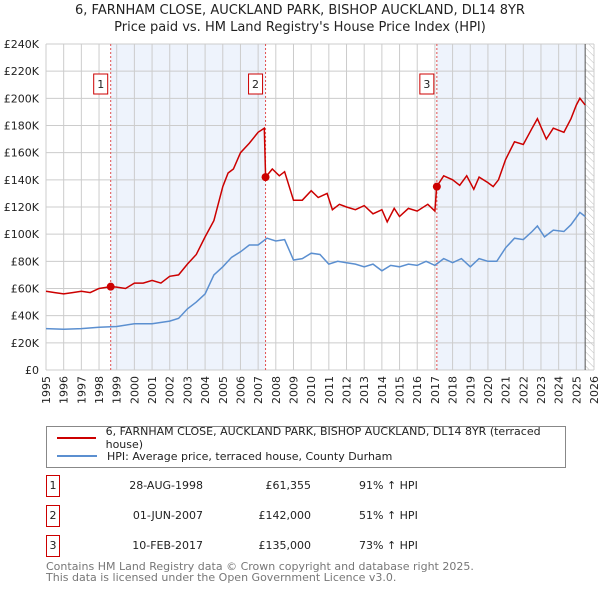  I want to click on y-tick-label: £220K, so click(22, 71).